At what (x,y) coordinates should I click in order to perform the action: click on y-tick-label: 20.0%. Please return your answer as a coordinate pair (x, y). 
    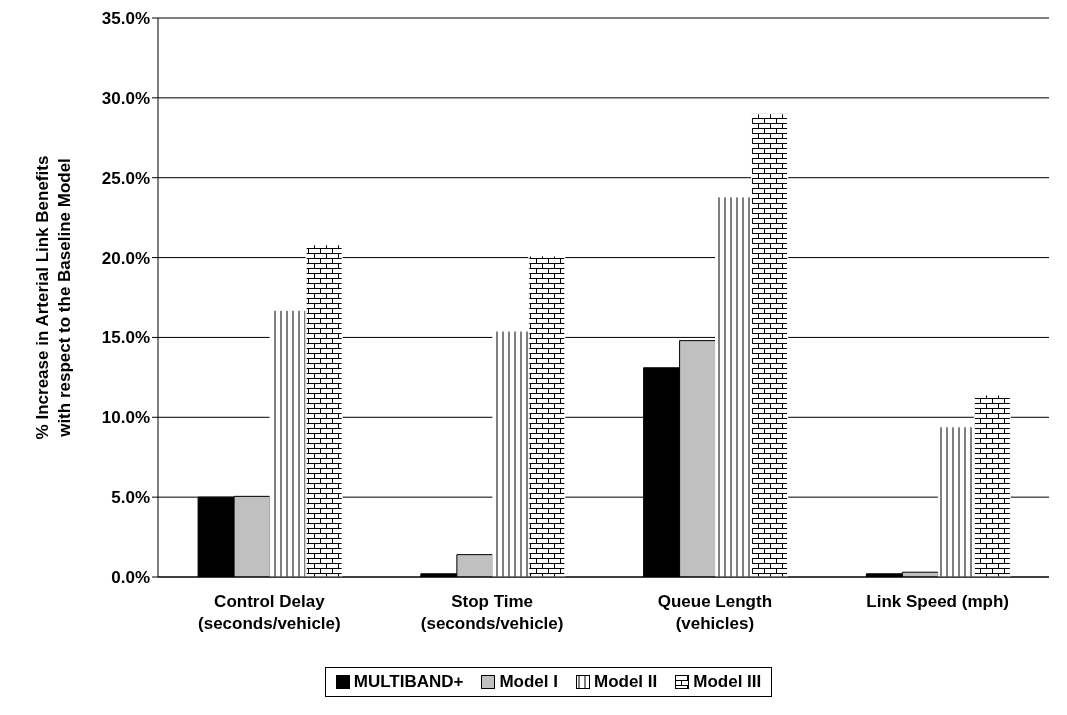
    Looking at the image, I should click on (125, 258).